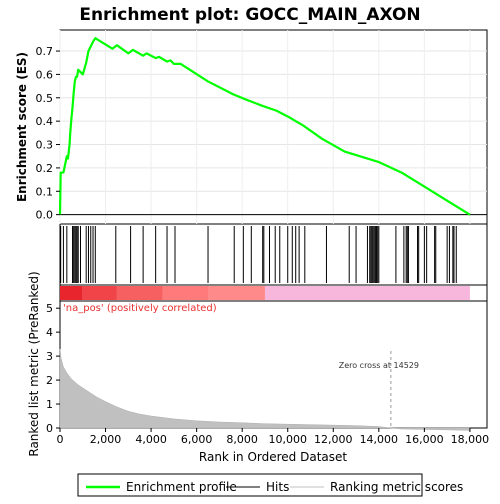 The width and height of the screenshot is (500, 504). Describe the element at coordinates (379, 365) in the screenshot. I see `zero-cross-label: Zero cross at 14529` at that location.